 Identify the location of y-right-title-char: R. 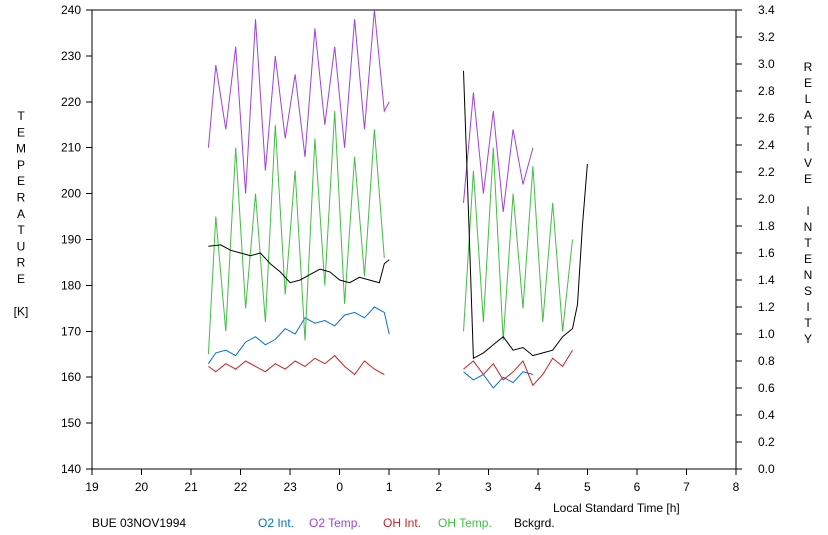
(808, 67).